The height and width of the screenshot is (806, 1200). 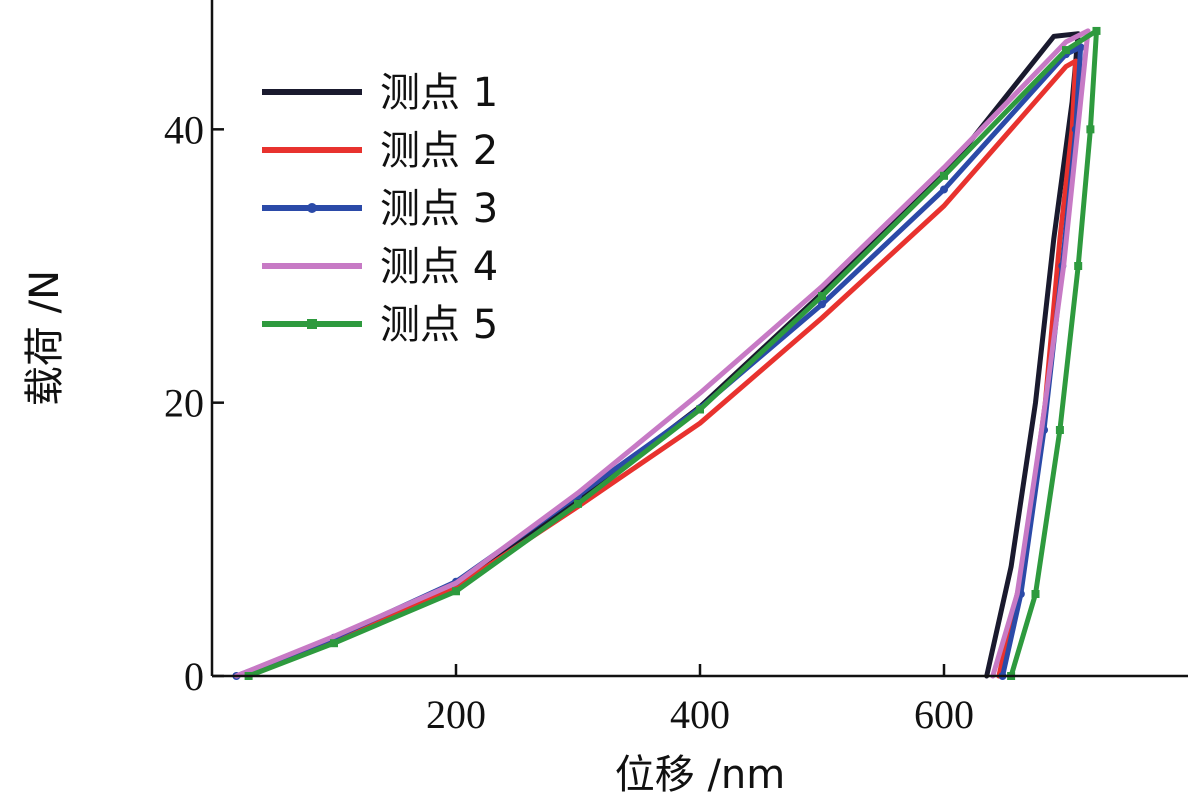 What do you see at coordinates (700, 714) in the screenshot?
I see `x-tick-label: 400` at bounding box center [700, 714].